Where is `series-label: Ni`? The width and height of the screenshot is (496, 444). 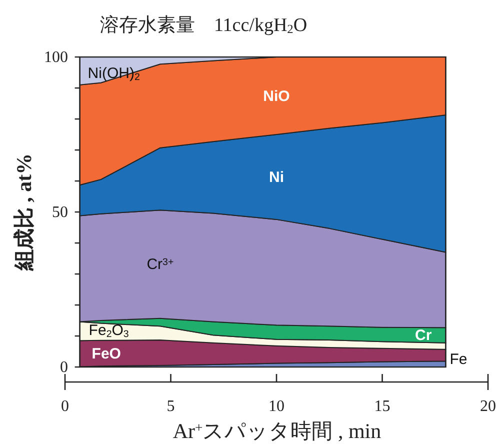
series-label: Ni is located at coordinates (276, 177).